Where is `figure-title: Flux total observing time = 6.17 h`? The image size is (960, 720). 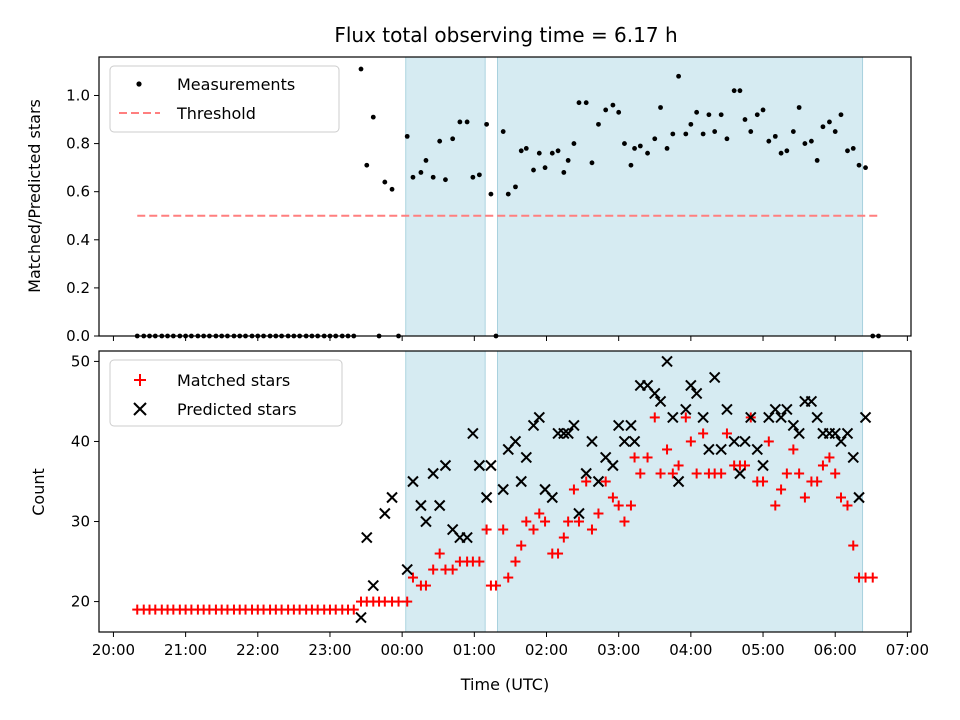
figure-title: Flux total observing time = 6.17 h is located at coordinates (505, 35).